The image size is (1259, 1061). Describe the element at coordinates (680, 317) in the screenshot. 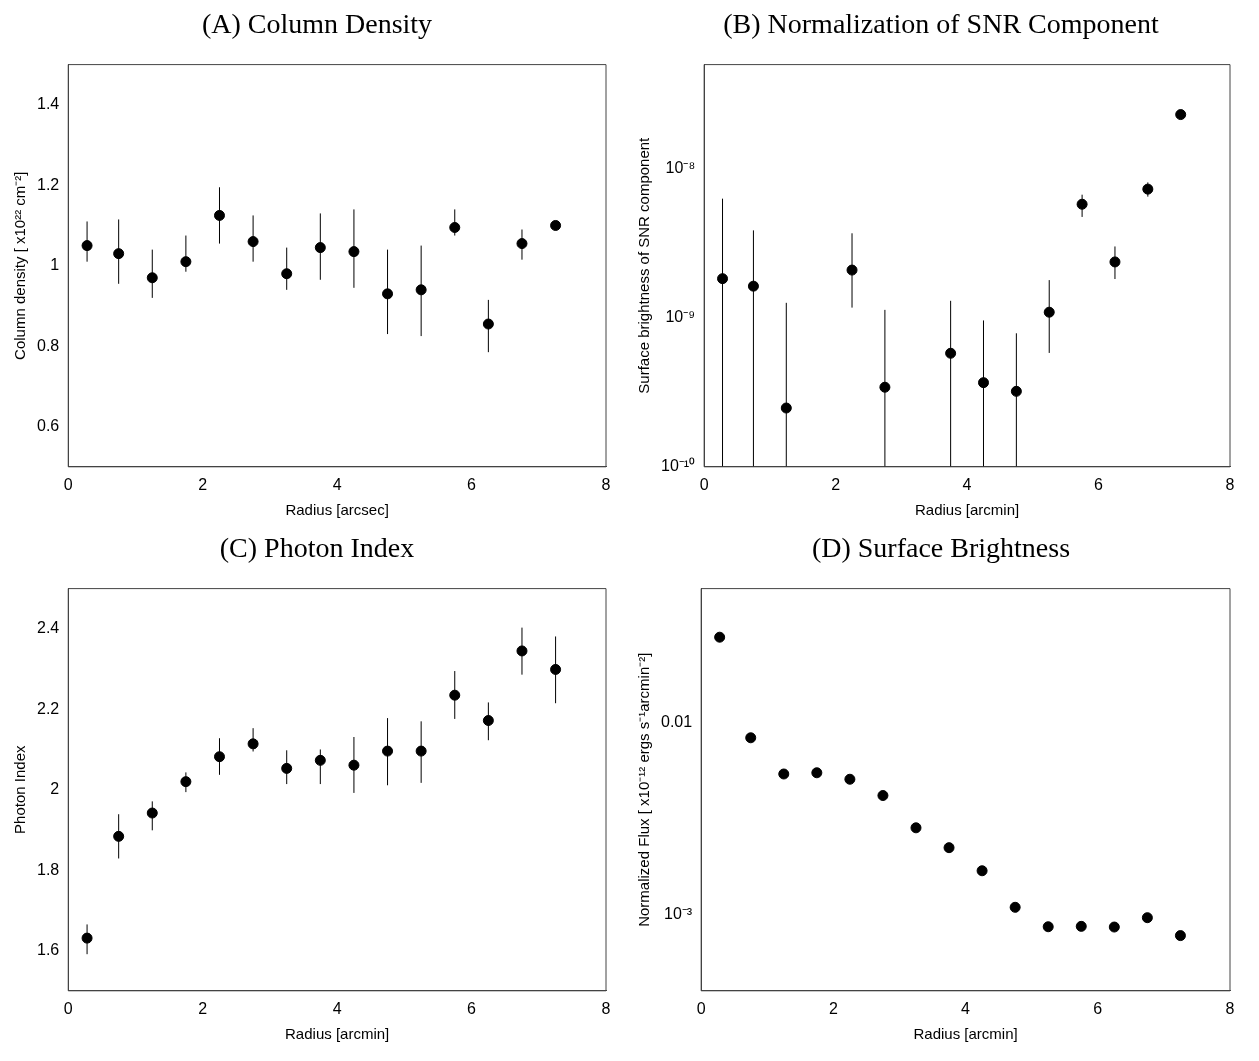

I see `y-tick-label: 10⁻⁹` at that location.